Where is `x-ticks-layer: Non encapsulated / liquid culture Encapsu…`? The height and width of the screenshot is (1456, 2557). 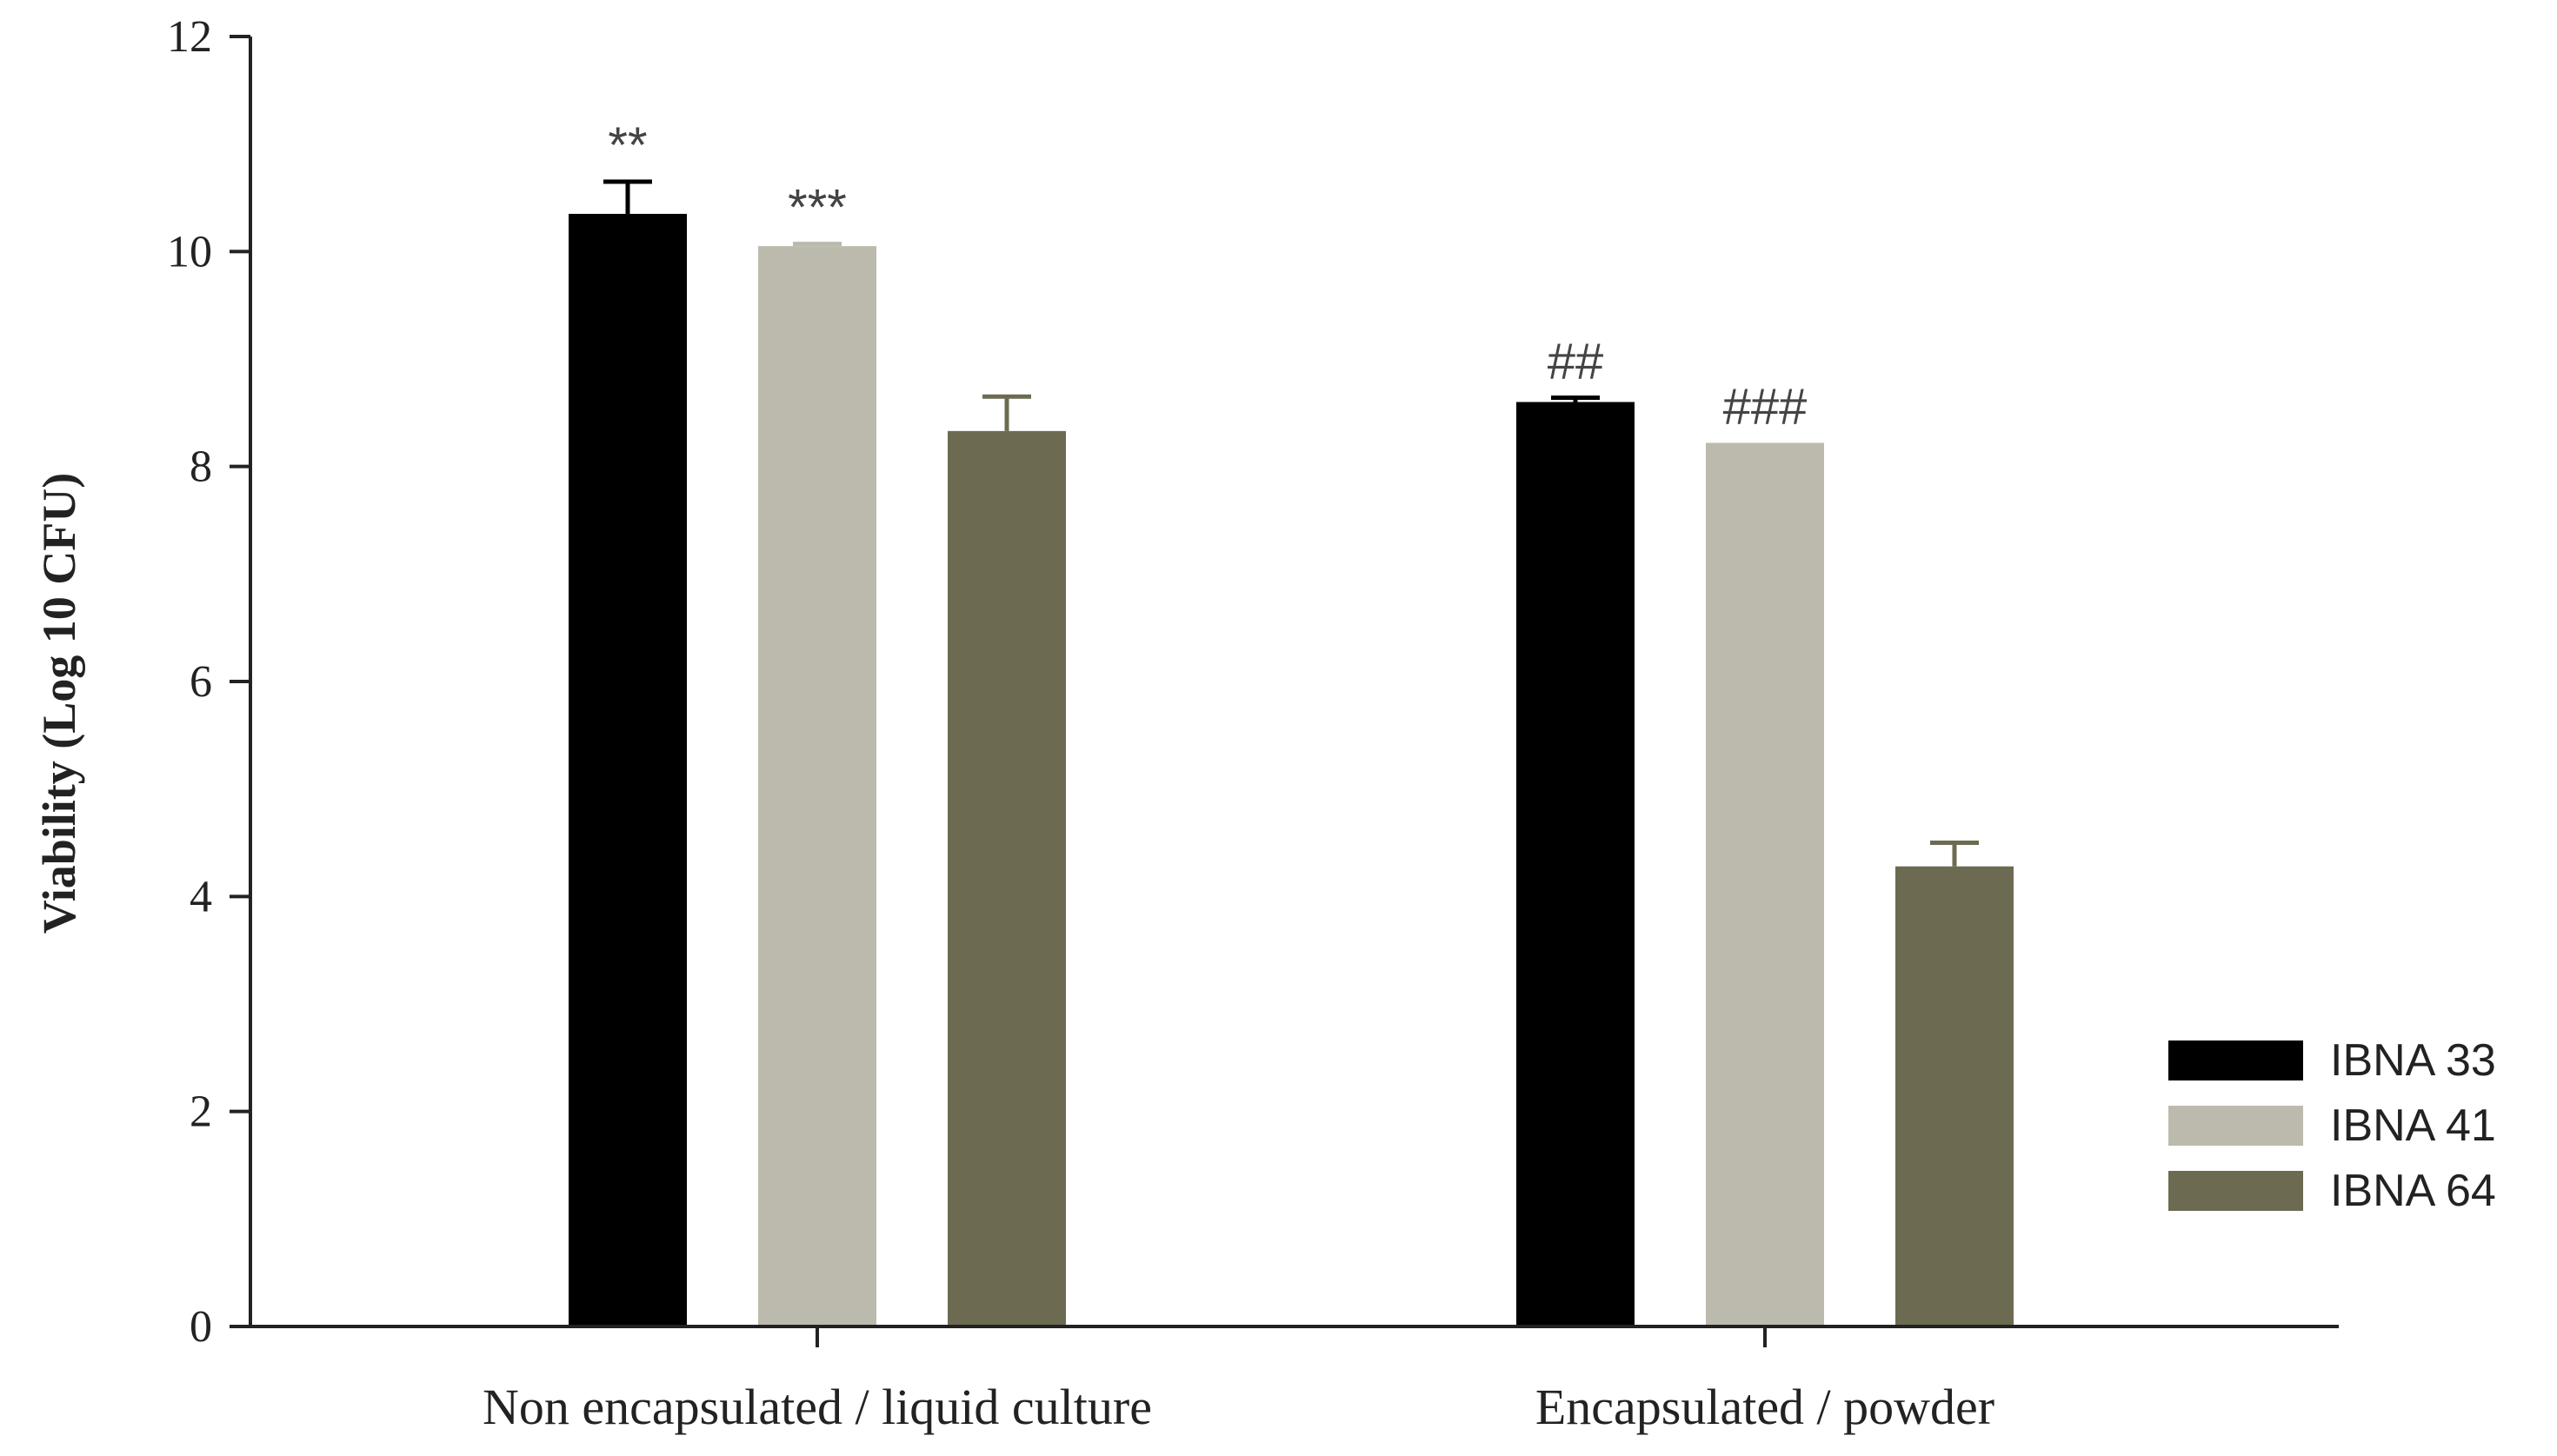 x-ticks-layer: Non encapsulated / liquid culture Encapsu… is located at coordinates (1238, 1380).